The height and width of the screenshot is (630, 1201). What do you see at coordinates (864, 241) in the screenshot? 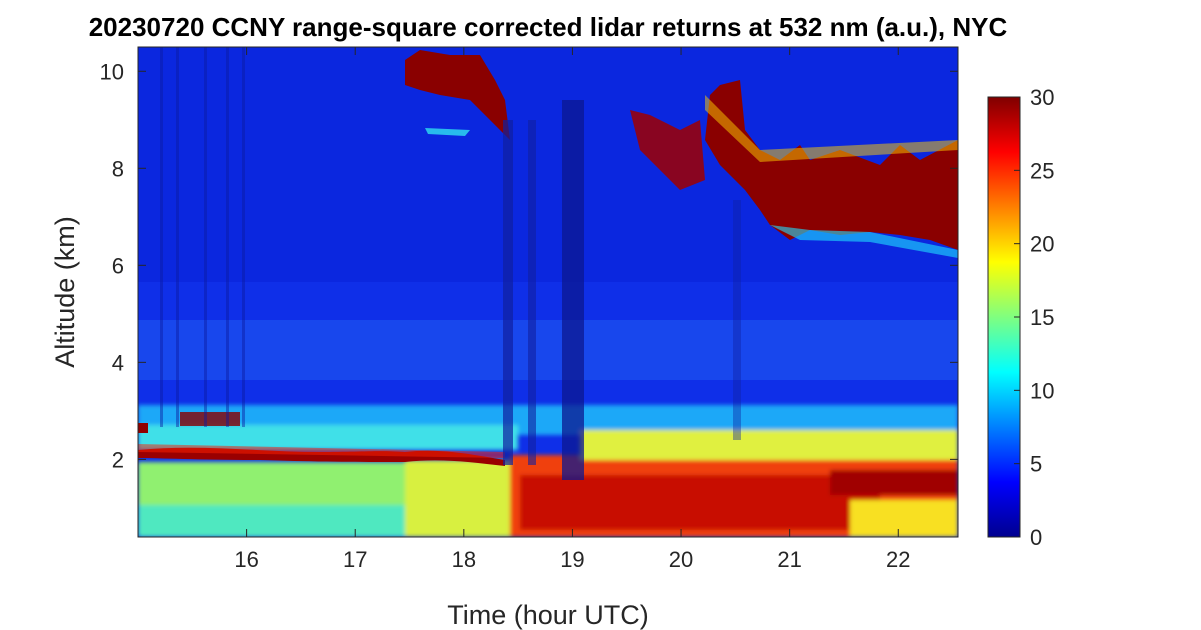
I see `cirrus-edge-base` at bounding box center [864, 241].